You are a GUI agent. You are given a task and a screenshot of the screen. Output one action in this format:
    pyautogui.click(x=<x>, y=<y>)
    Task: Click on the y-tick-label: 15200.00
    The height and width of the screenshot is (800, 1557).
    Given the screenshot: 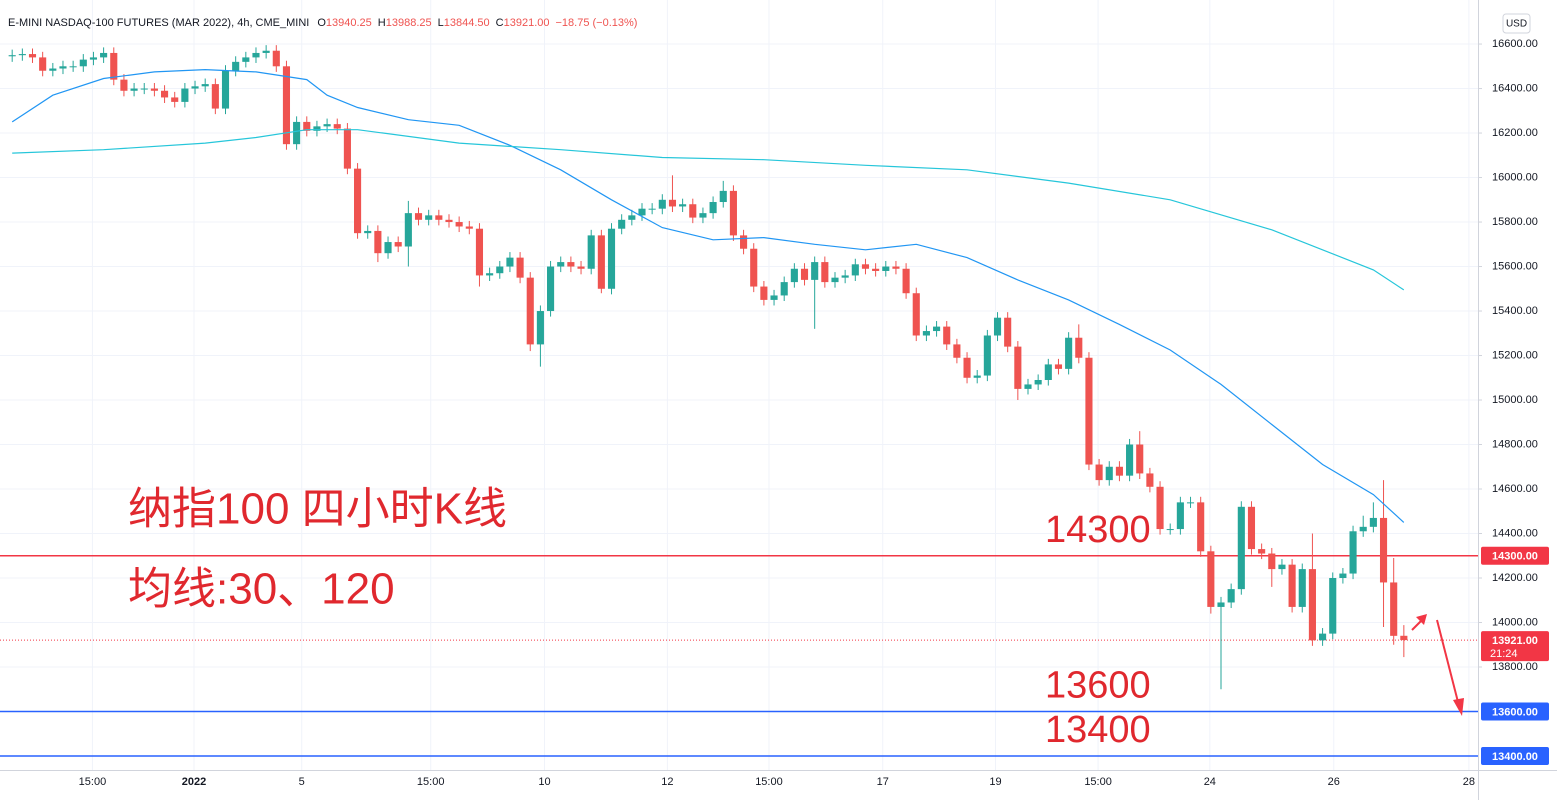 What is the action you would take?
    pyautogui.click(x=1515, y=355)
    